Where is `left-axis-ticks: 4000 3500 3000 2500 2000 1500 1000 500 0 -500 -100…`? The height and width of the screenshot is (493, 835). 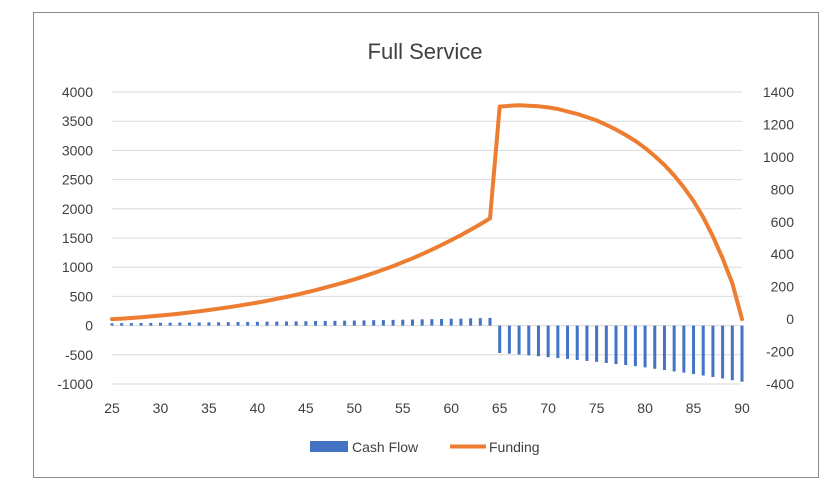 left-axis-ticks: 4000 3500 3000 2500 2000 1500 1000 500 0 -500 -100… is located at coordinates (75, 238).